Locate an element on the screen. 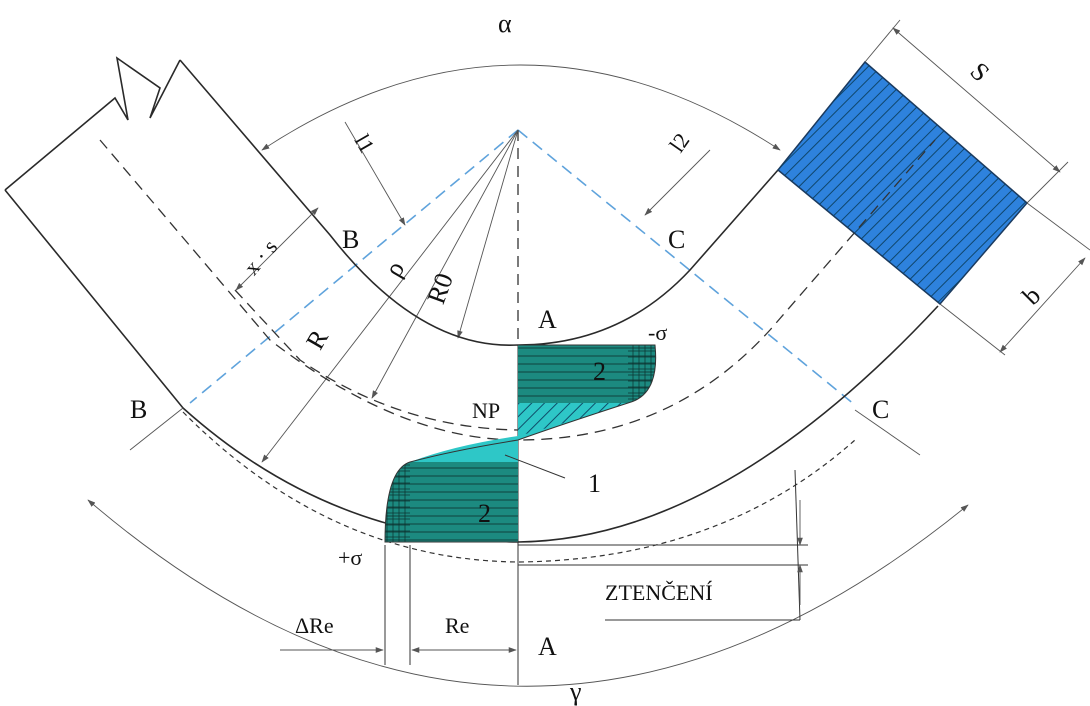  r-arrow is located at coordinates (390, 296).